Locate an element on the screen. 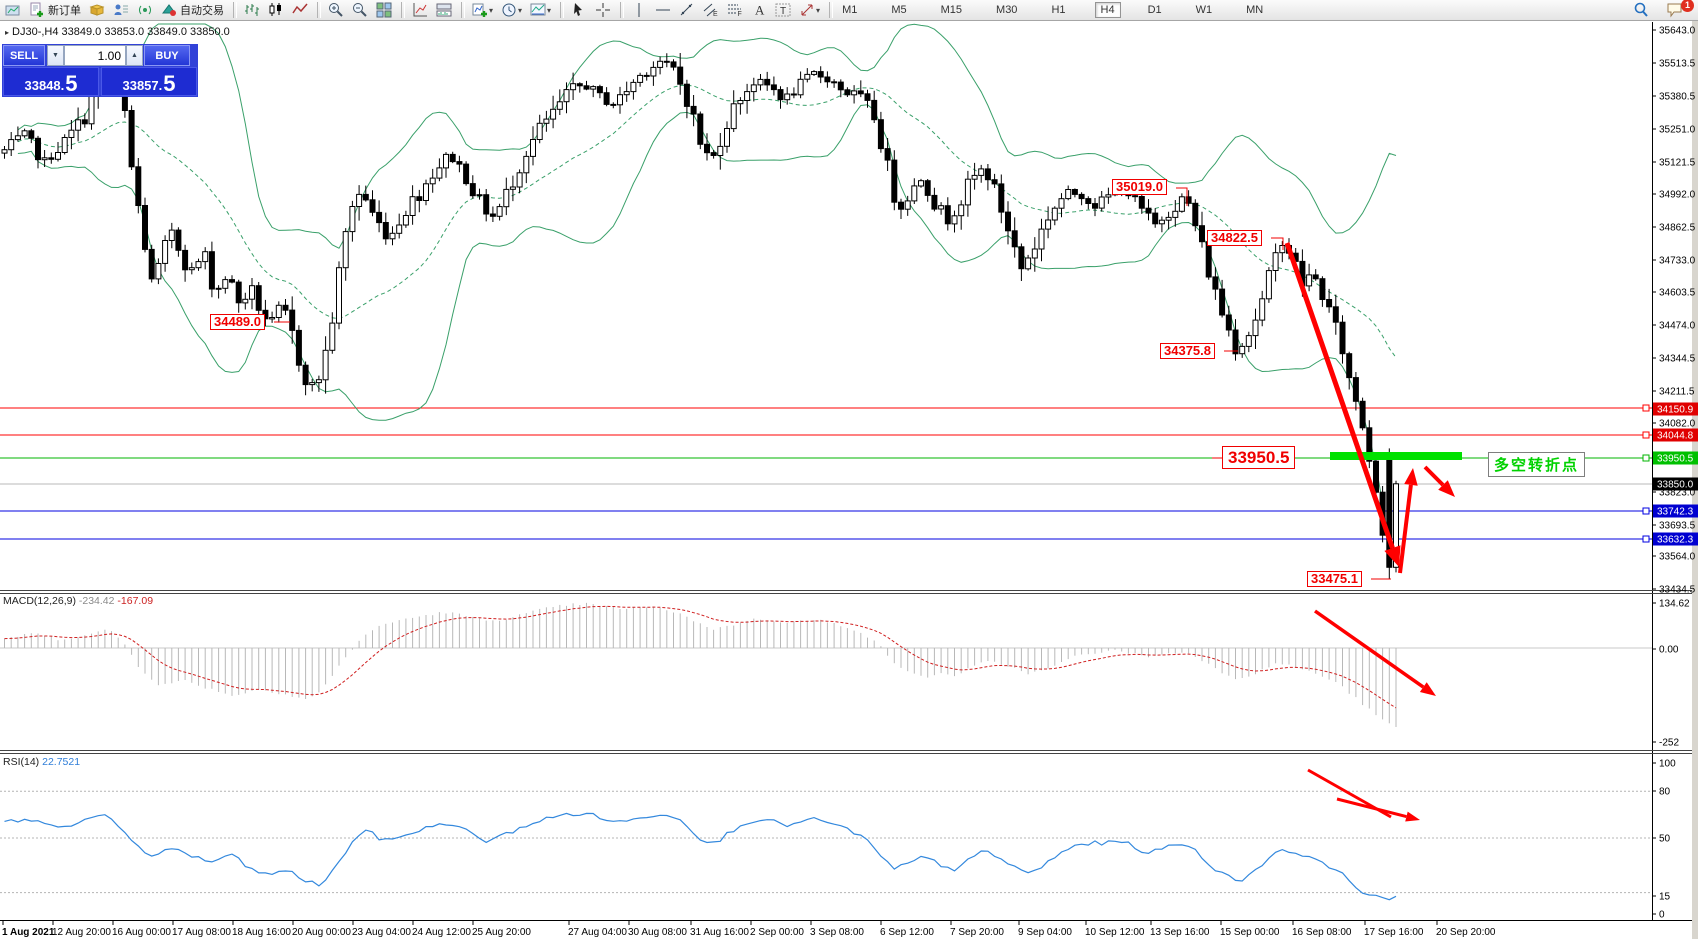  vertical-line-tool is located at coordinates (639, 10).